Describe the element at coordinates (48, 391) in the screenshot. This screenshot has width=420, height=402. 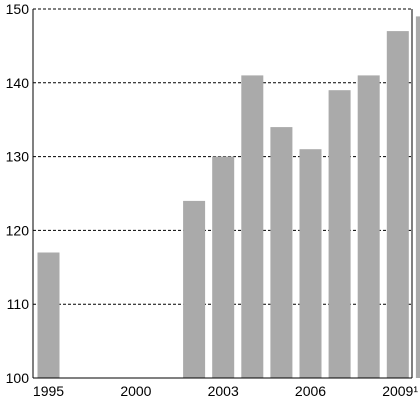
I see `x-tick-label: 1995` at that location.